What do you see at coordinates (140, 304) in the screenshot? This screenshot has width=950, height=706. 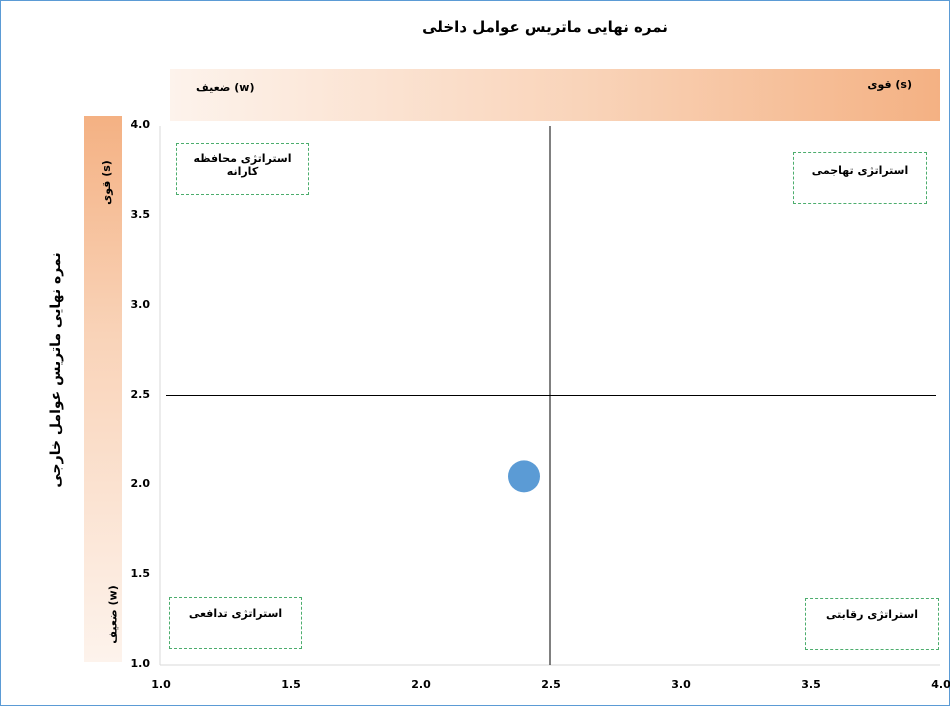 I see `y-tick-label: 3.0` at bounding box center [140, 304].